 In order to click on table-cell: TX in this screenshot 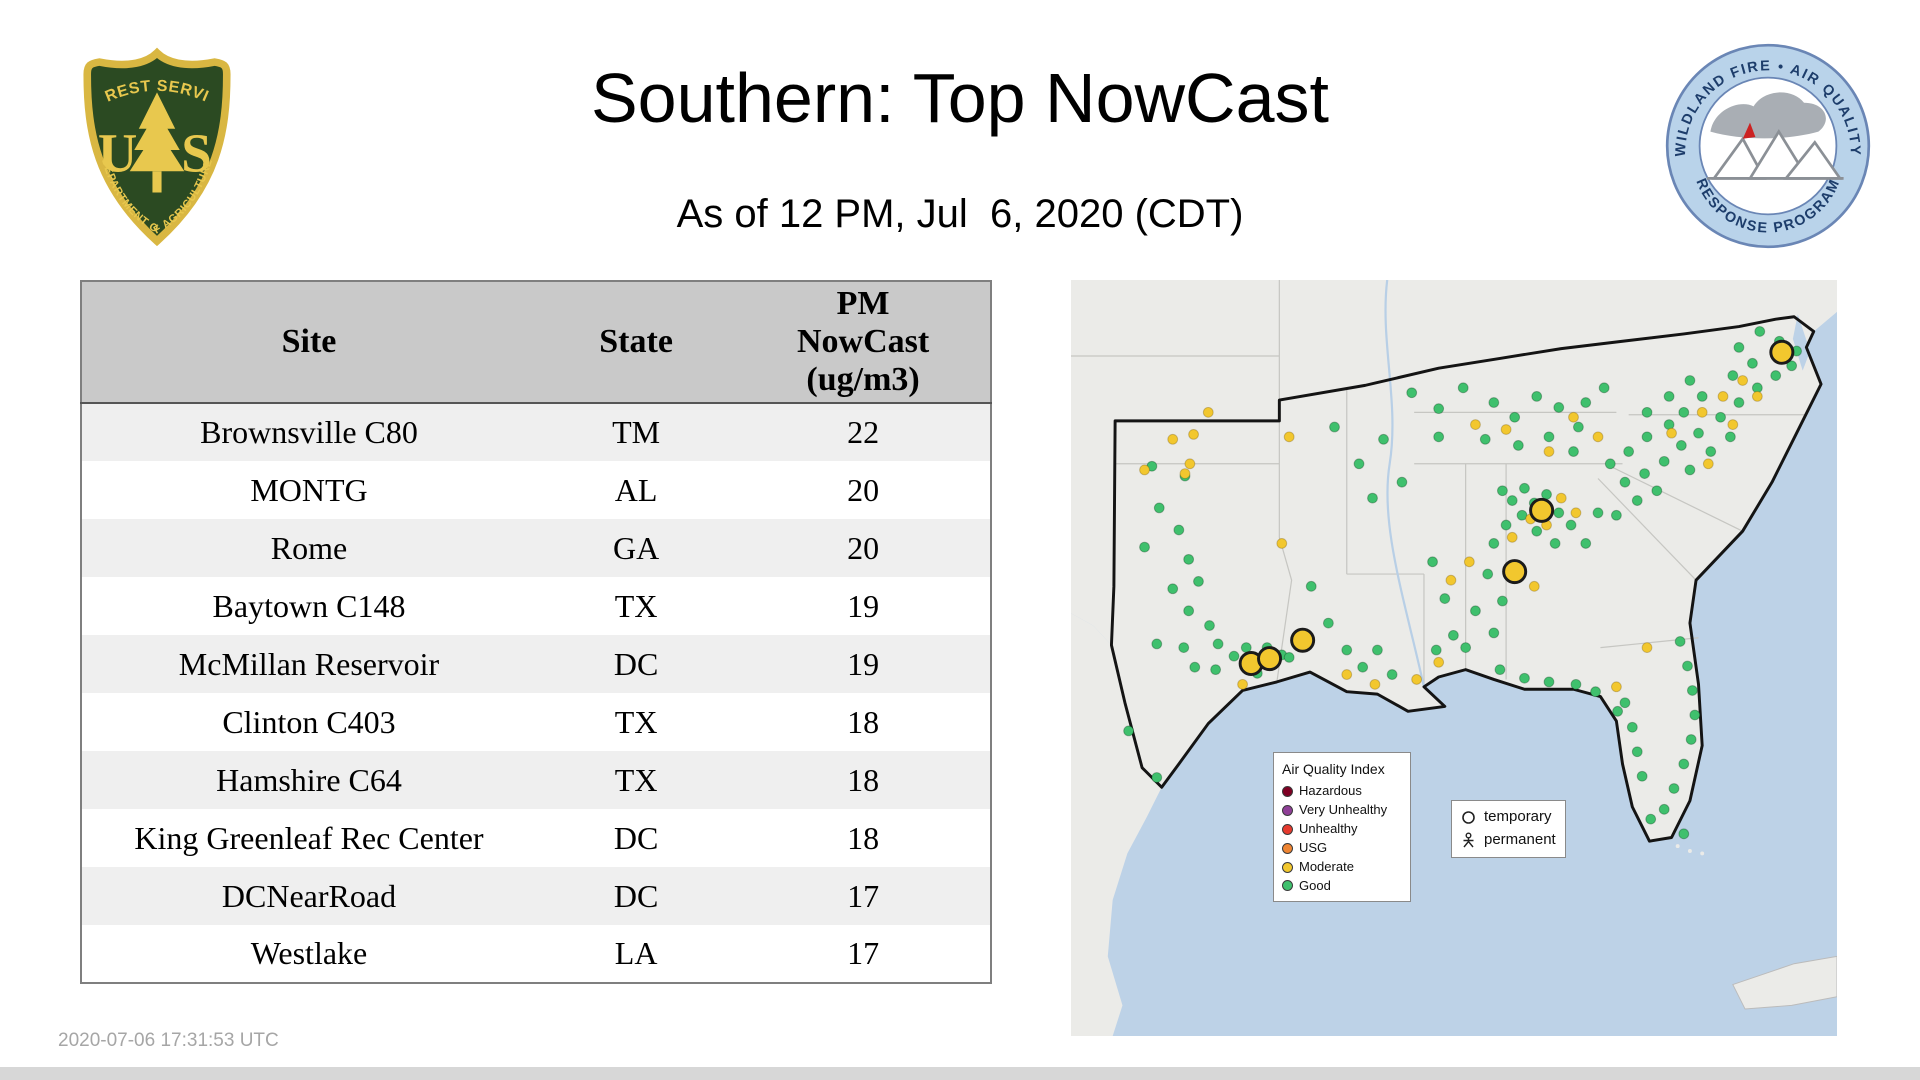, I will do `click(636, 721)`.